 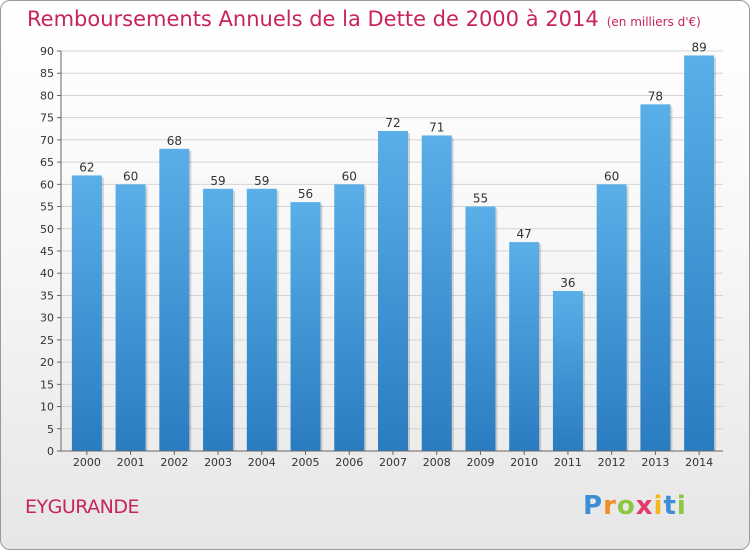 What do you see at coordinates (86, 313) in the screenshot?
I see `bar-2000` at bounding box center [86, 313].